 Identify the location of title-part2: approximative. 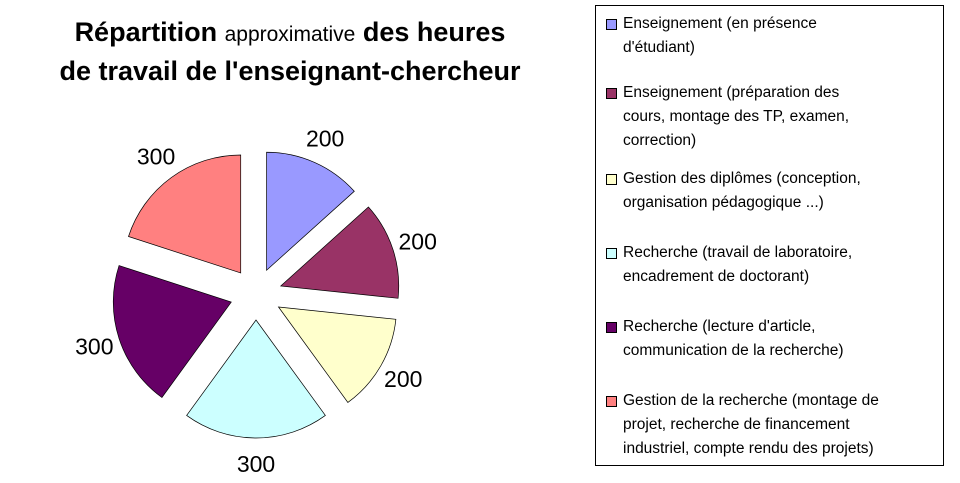
(290, 34).